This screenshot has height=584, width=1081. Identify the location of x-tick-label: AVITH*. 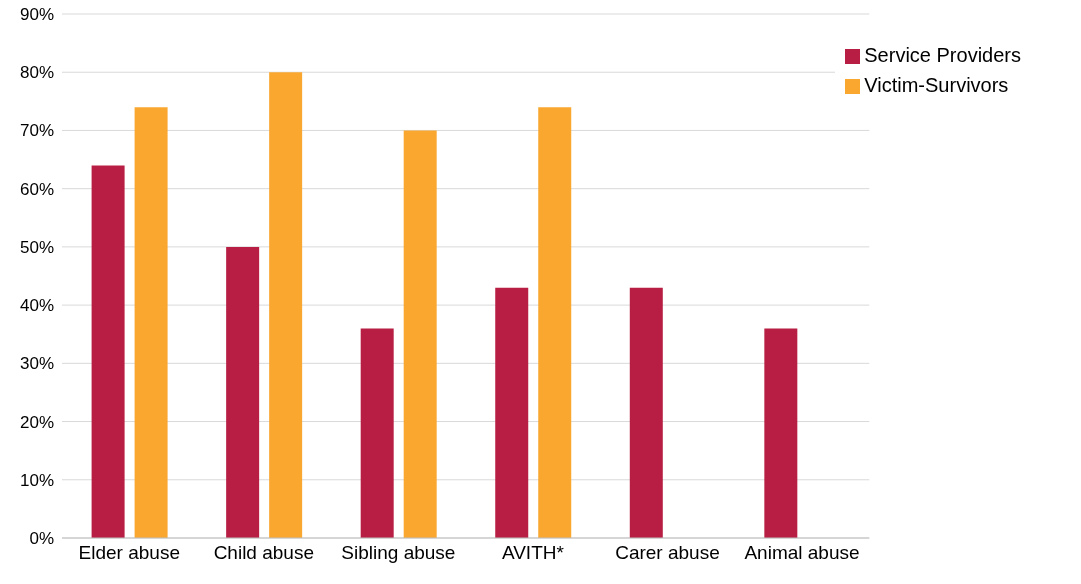
(533, 553).